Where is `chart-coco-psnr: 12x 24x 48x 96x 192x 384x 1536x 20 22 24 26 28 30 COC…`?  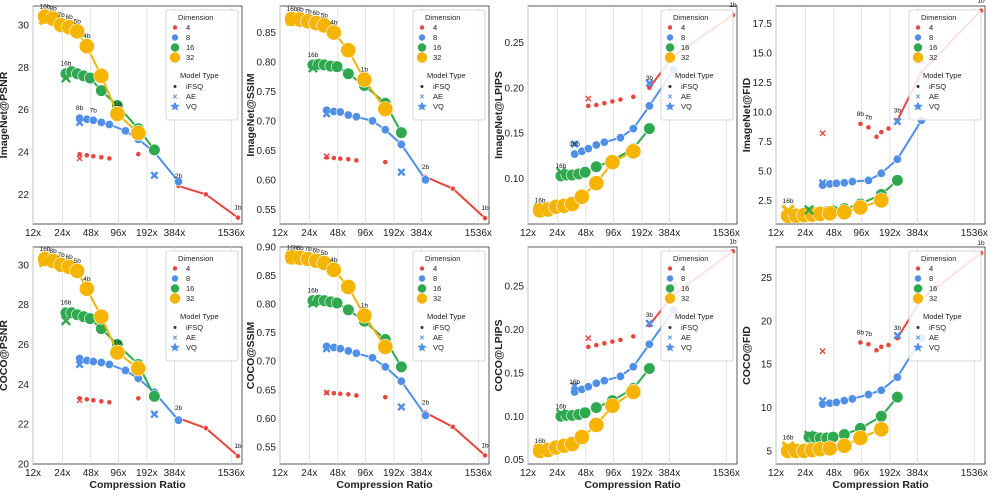 chart-coco-psnr: 12x 24x 48x 96x 192x 384x 1536x 20 22 24 26 28 30 COC… is located at coordinates (122, 368).